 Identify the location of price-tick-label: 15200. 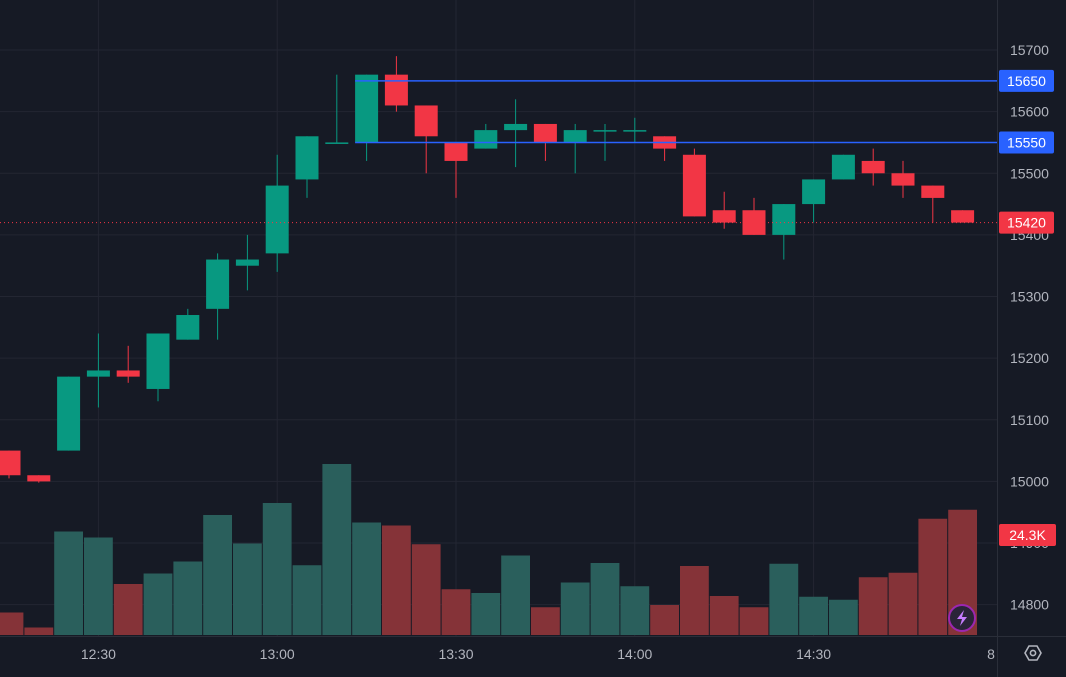
(1029, 358).